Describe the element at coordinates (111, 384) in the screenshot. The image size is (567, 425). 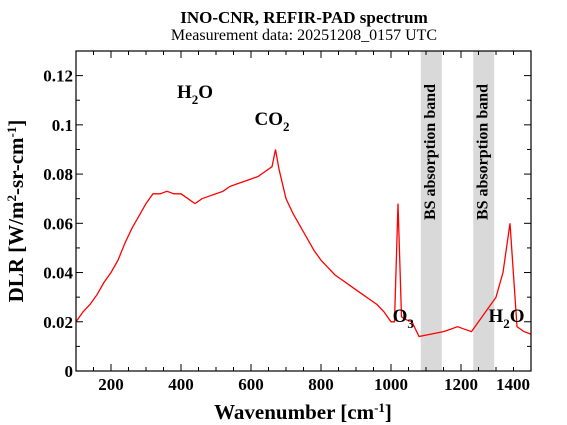
I see `x-tick-label-0: 200` at that location.